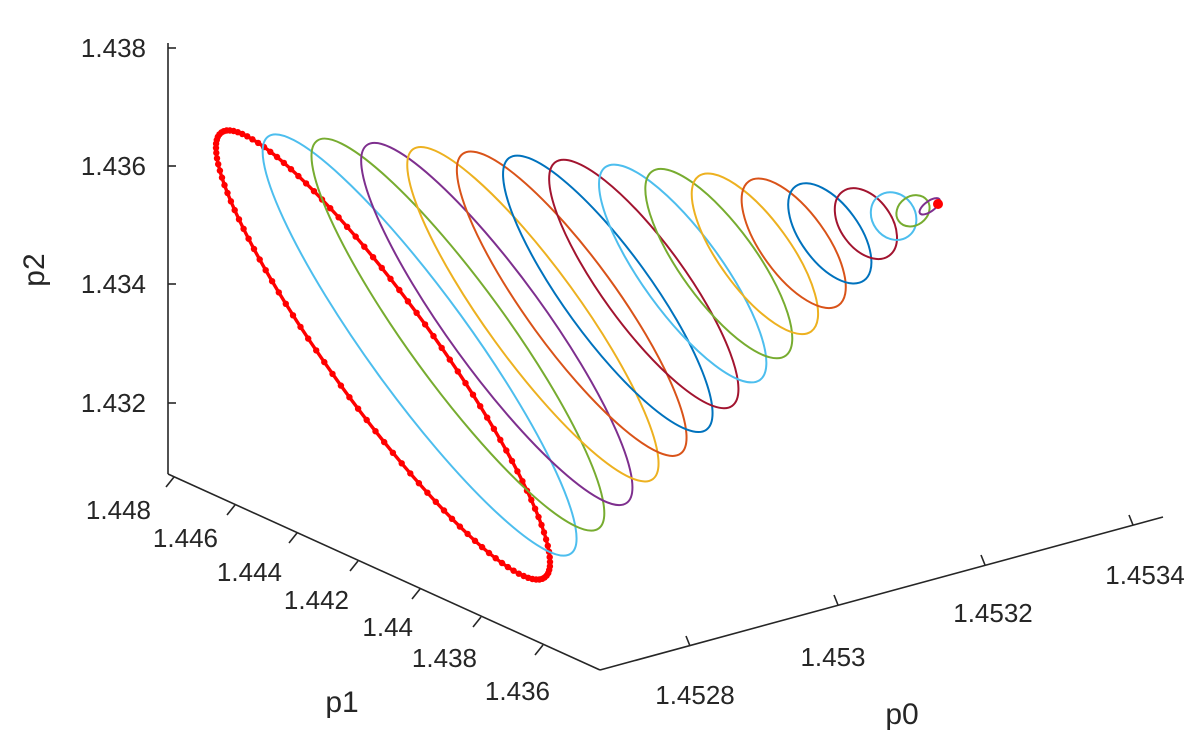  I want to click on y-tick-label: 1.446, so click(185, 538).